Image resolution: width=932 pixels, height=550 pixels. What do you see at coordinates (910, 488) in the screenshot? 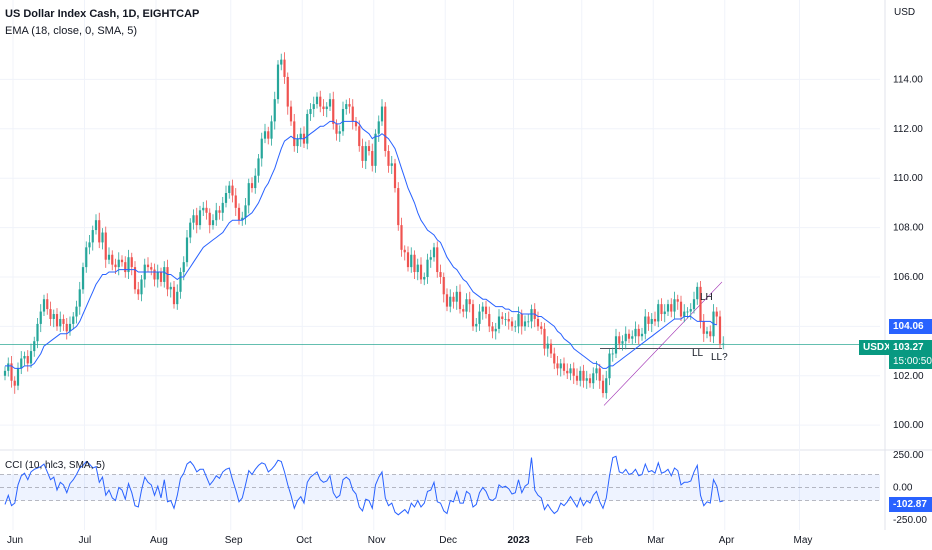
I see `cci-axis: 250.00 0.00 -250.00` at bounding box center [910, 488].